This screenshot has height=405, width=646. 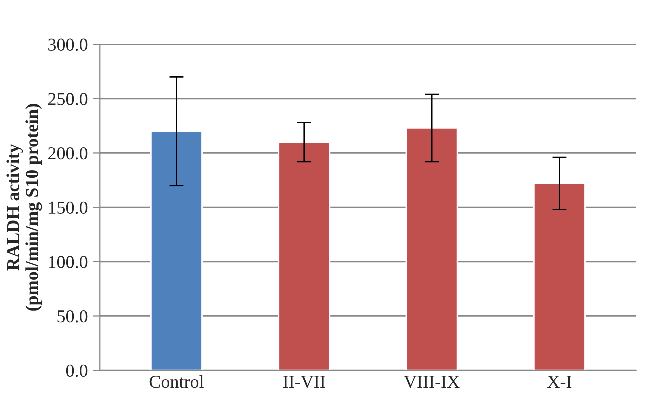 What do you see at coordinates (24, 207) in the screenshot?
I see `y-axis-title: RALDH activity (pmol/min/mg S10 protein)` at bounding box center [24, 207].